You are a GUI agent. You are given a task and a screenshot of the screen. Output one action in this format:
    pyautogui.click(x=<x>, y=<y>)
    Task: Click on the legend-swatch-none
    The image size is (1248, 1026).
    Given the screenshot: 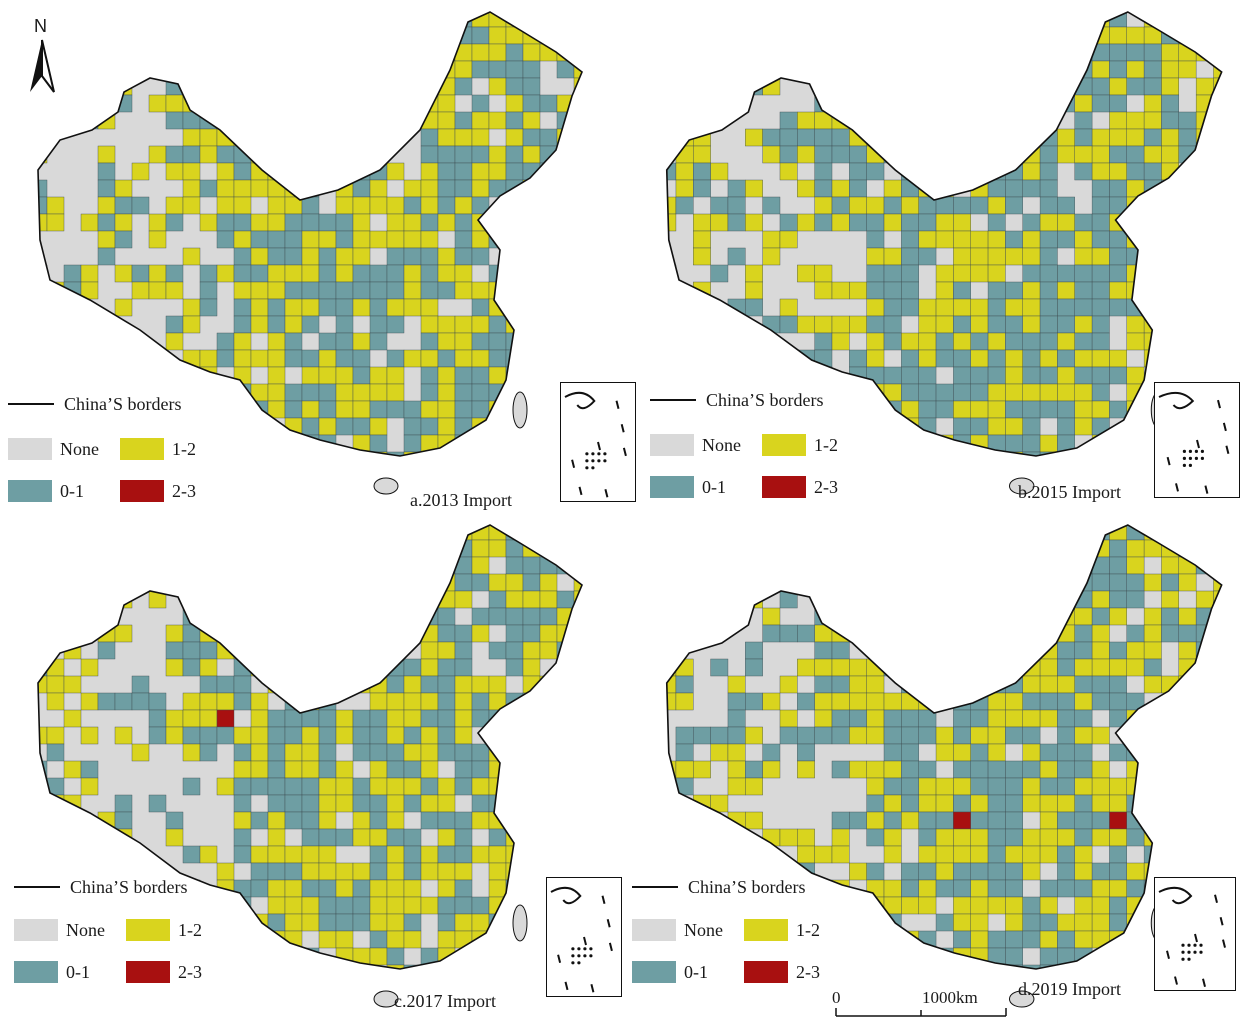 What is the action you would take?
    pyautogui.click(x=36, y=930)
    